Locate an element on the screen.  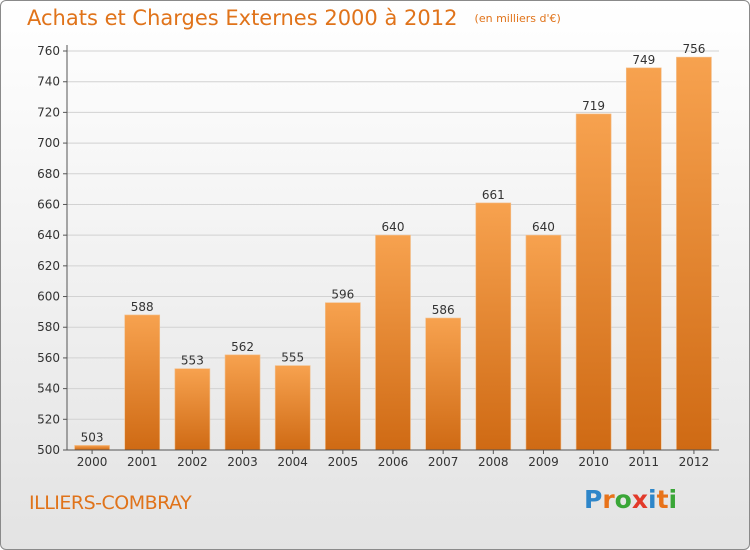
y-tick-label: 580 is located at coordinates (48, 327).